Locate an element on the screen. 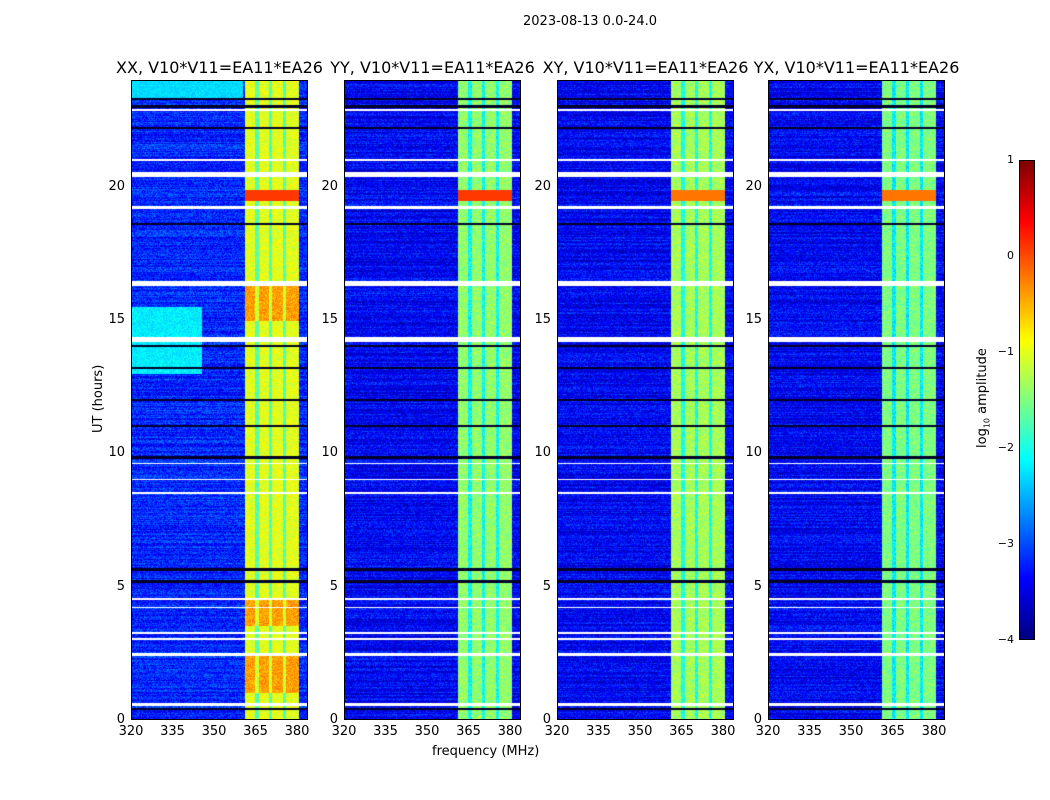 The width and height of the screenshot is (1050, 800). colorbar-label: log10 amplitude is located at coordinates (983, 398).